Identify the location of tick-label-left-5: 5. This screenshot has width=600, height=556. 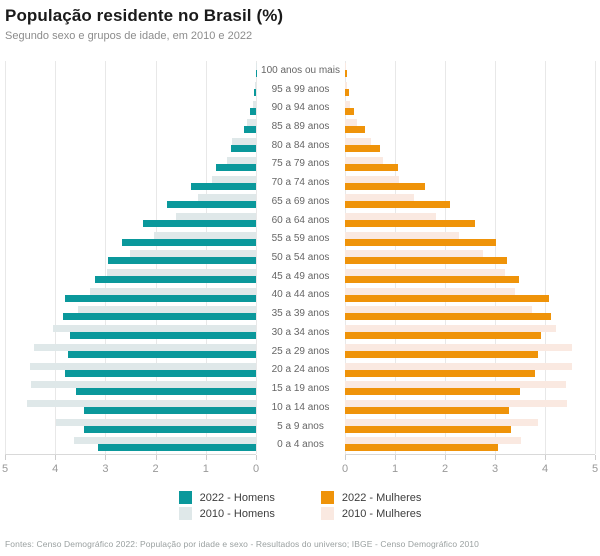
(5, 469).